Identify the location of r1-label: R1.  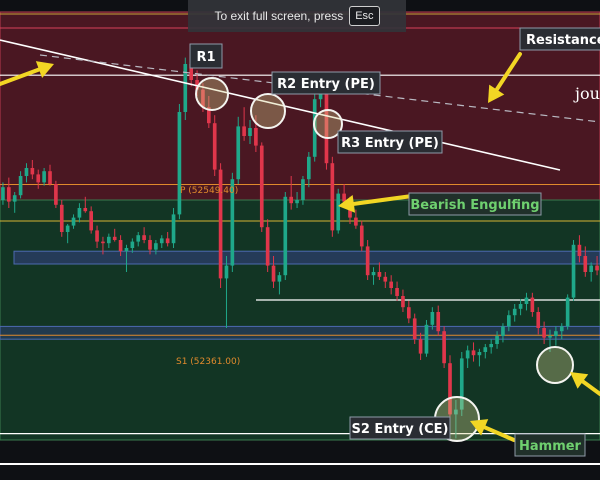
(205, 57).